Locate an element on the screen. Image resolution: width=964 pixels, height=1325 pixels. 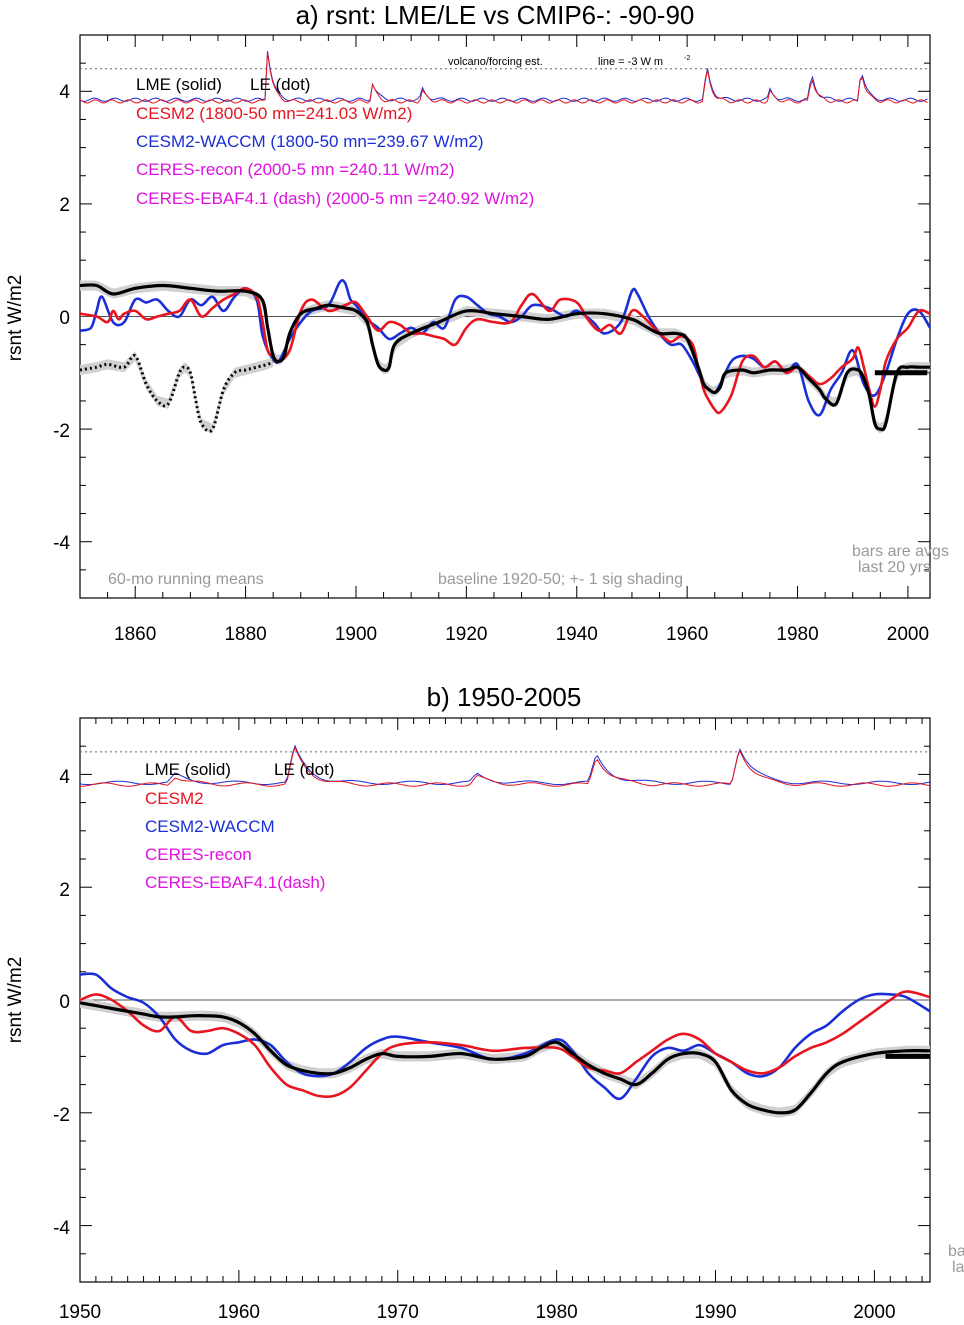
panel-b-legend-ceres-recon: CERES-recon is located at coordinates (198, 854).